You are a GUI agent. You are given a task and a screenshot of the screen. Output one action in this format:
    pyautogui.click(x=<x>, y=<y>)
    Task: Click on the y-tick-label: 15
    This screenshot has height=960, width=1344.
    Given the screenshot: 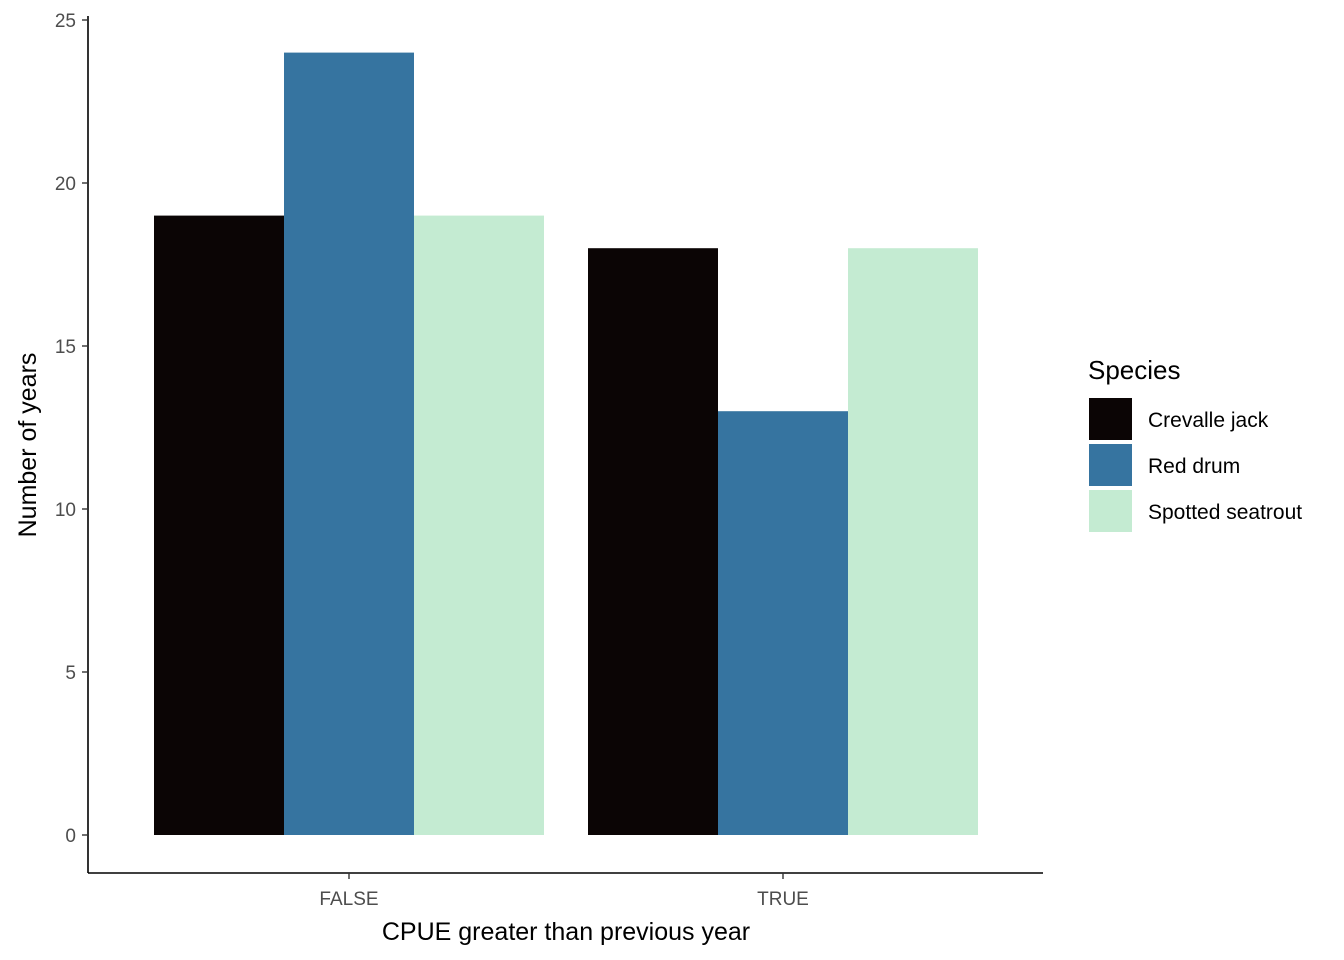 What is the action you would take?
    pyautogui.click(x=65, y=347)
    